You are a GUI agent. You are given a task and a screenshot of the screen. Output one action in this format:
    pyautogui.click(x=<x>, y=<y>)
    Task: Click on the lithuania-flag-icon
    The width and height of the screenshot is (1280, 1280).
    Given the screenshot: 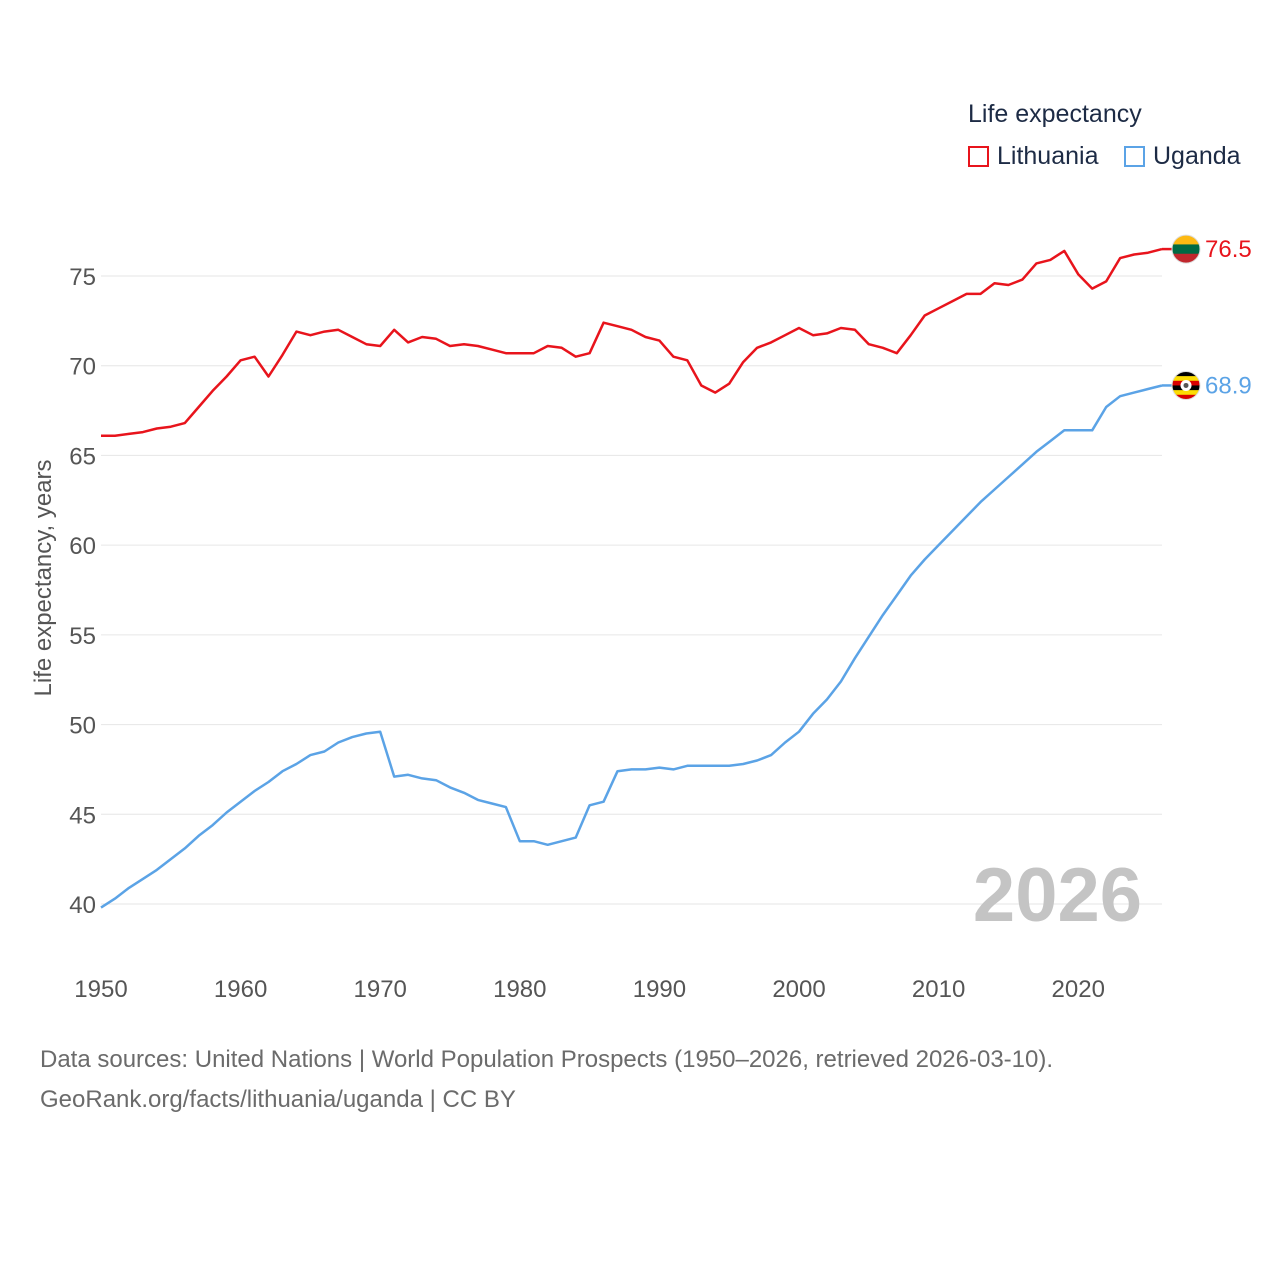 What is the action you would take?
    pyautogui.click(x=1186, y=249)
    